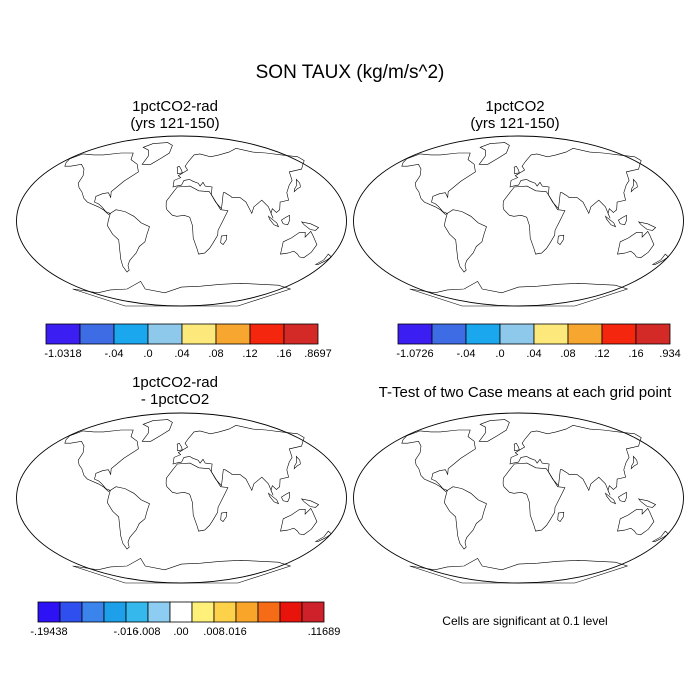 Image resolution: width=700 pixels, height=700 pixels. I want to click on panel-title-co2-line2: (yrs 121-150), so click(515, 123).